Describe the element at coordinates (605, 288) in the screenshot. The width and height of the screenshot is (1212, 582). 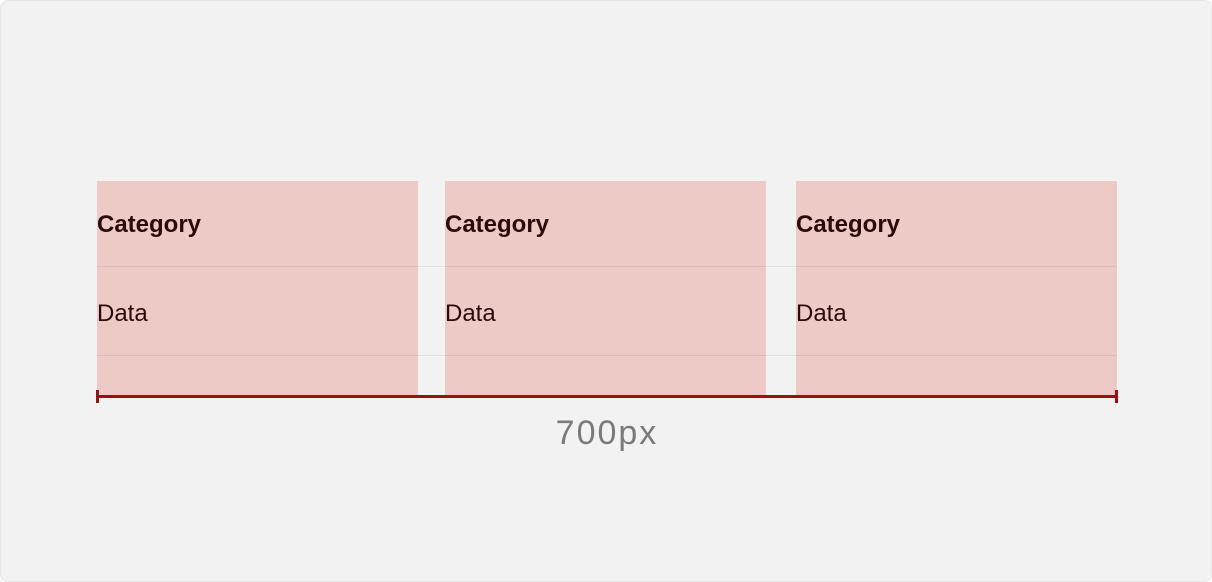
I see `table-column-2: Category Data` at that location.